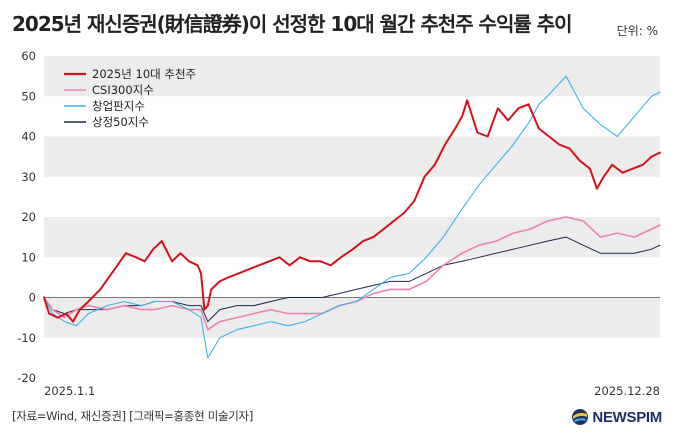  What do you see at coordinates (627, 391) in the screenshot?
I see `x-label-end: 2025.12.28` at bounding box center [627, 391].